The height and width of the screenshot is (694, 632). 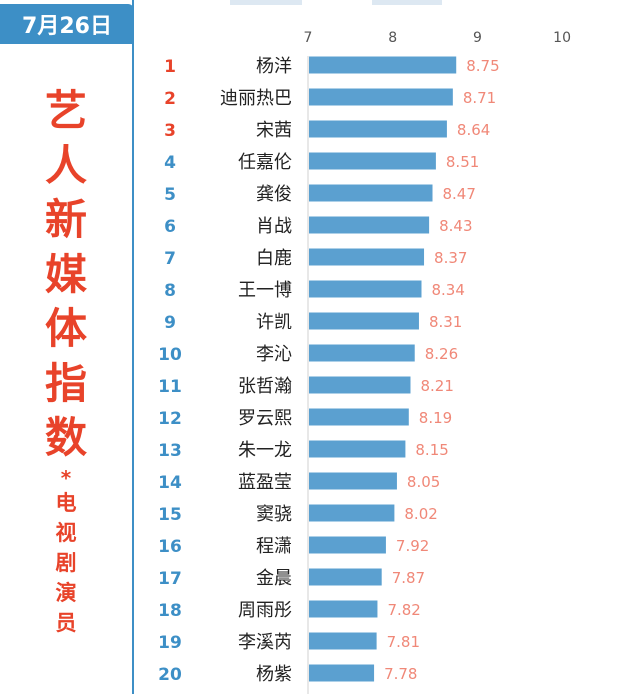 What do you see at coordinates (265, 482) in the screenshot?
I see `category-label: 蓝盈莹` at bounding box center [265, 482].